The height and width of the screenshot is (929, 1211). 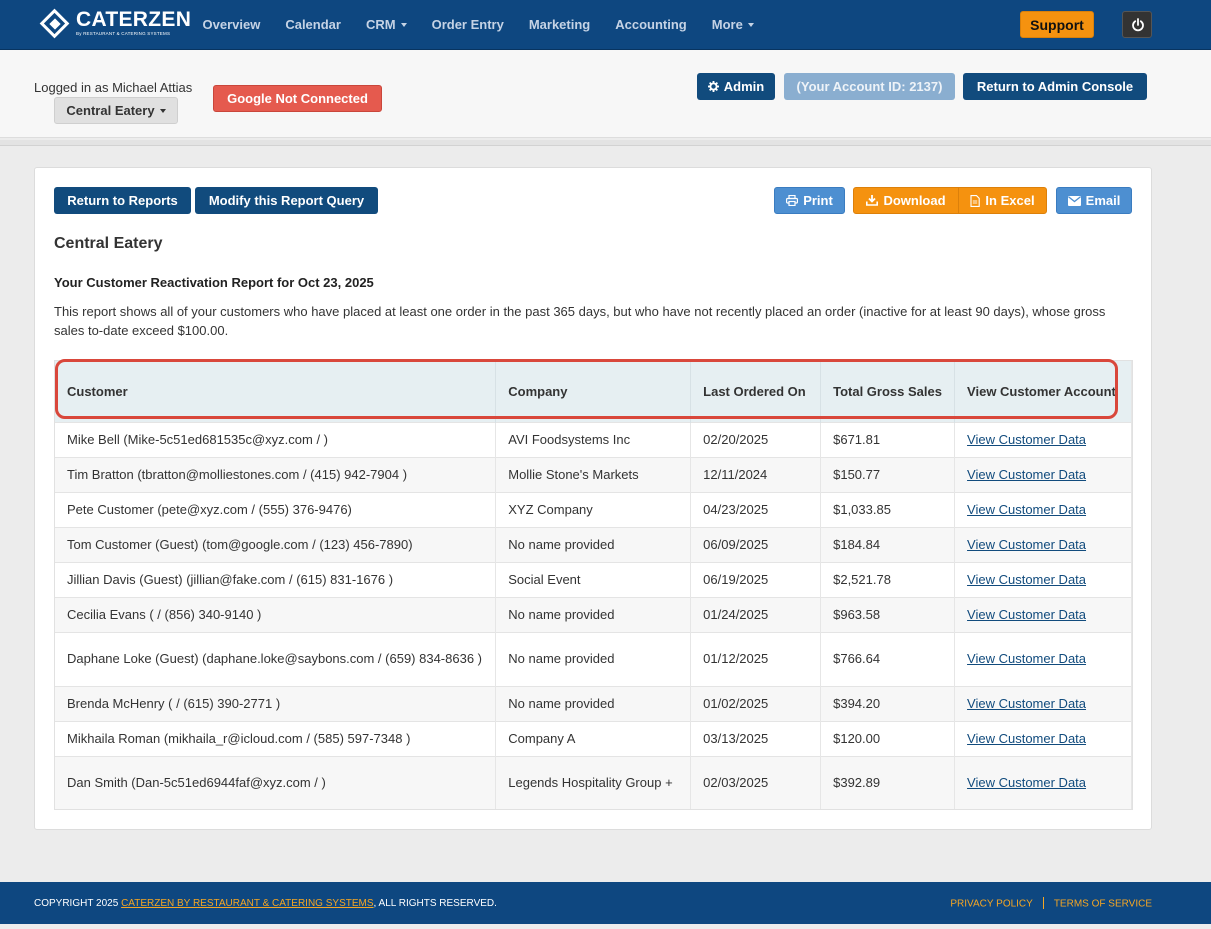 I want to click on print-icon, so click(x=792, y=201).